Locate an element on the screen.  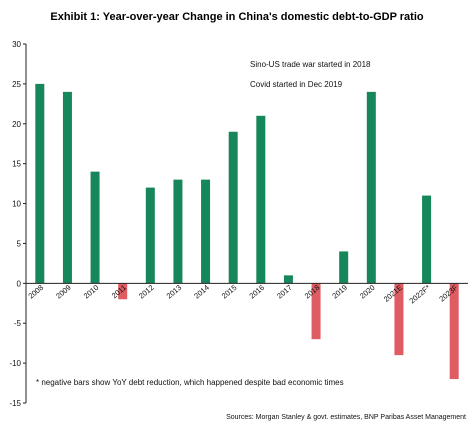
bar-2019 is located at coordinates (344, 267).